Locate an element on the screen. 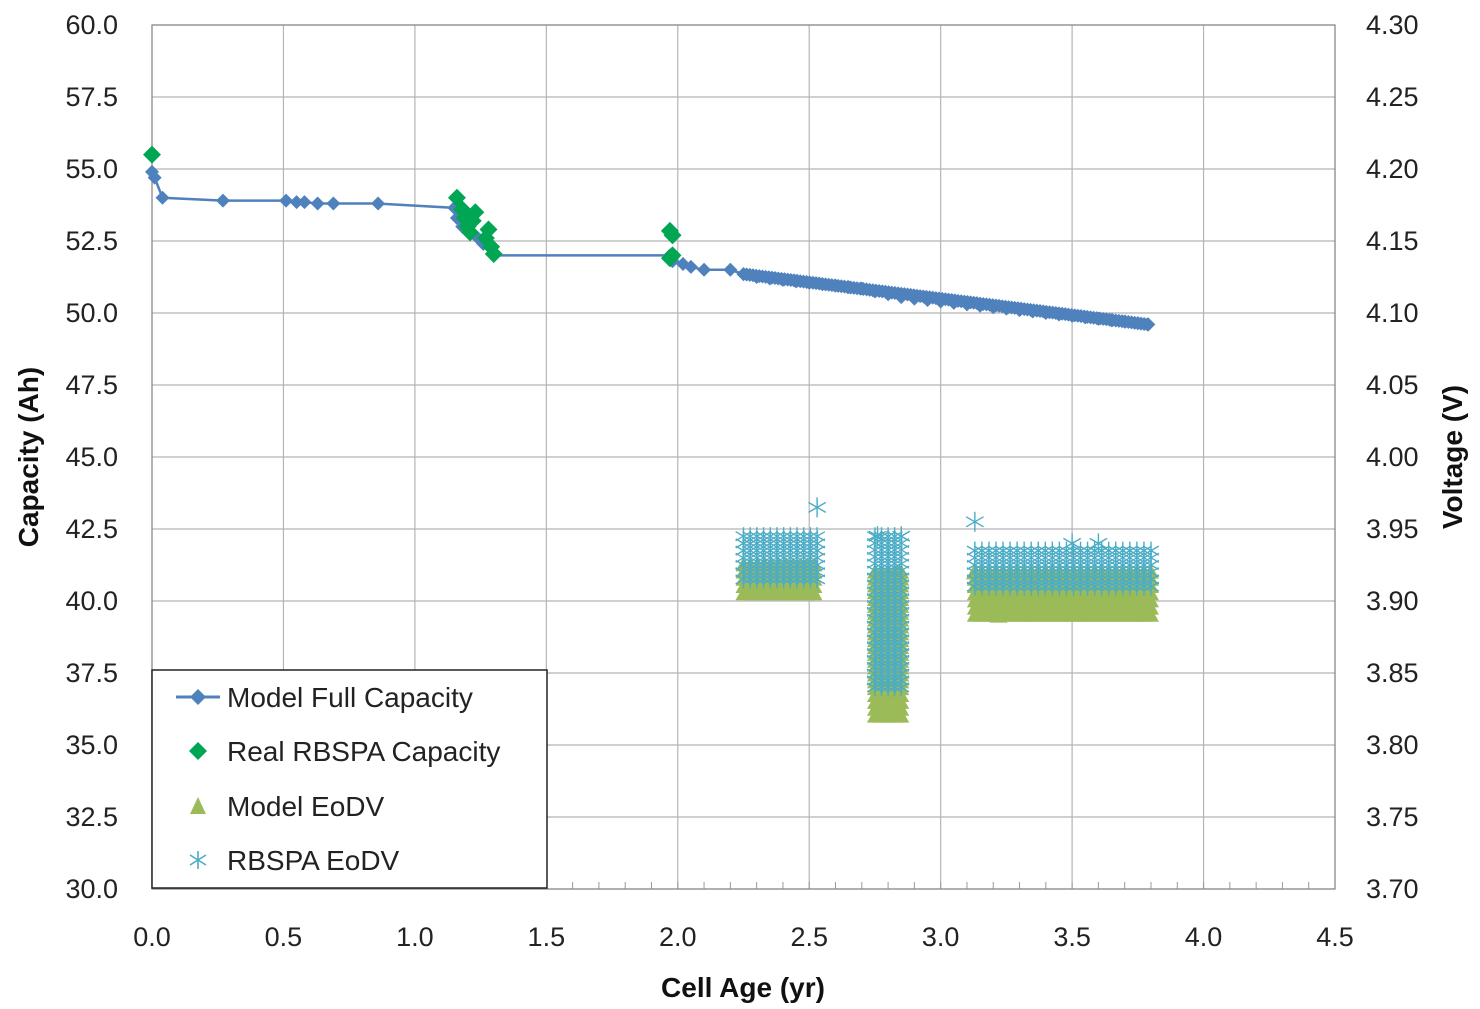 The image size is (1480, 1009). x-tick-label: 0.5 is located at coordinates (284, 937).